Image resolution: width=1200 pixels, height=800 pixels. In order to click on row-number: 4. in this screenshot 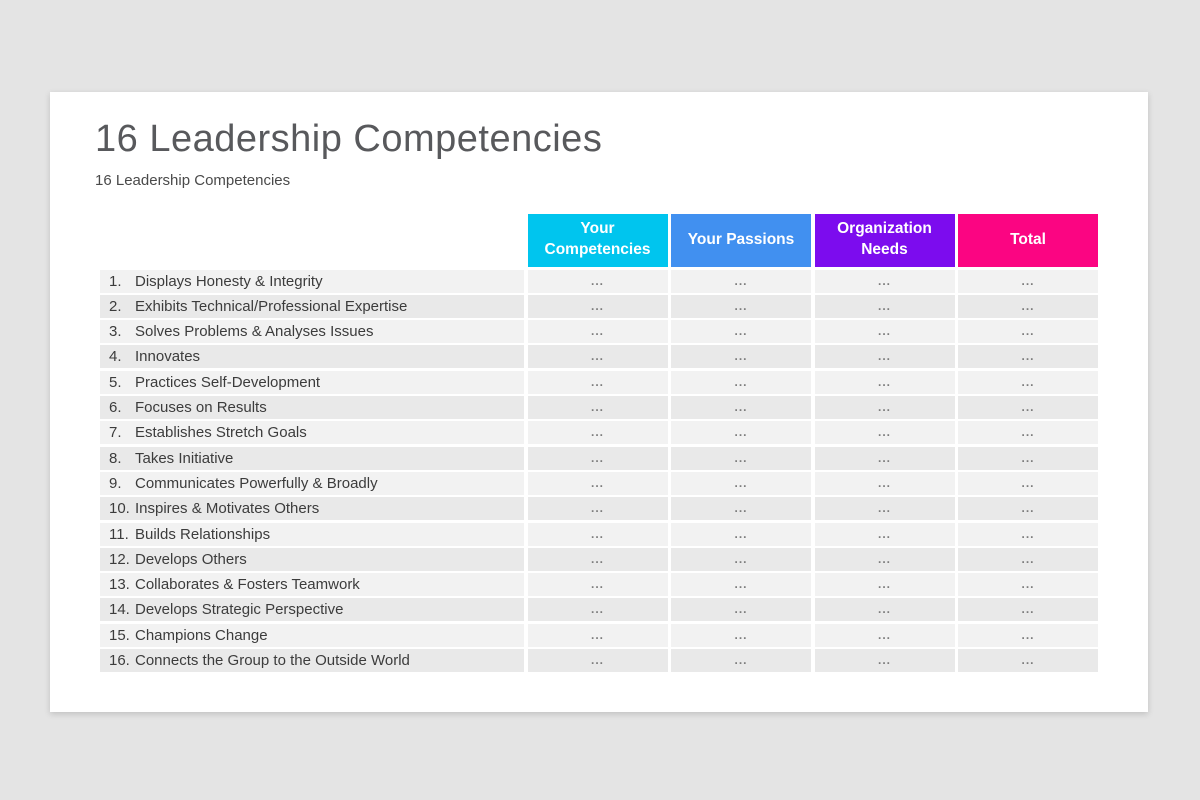, I will do `click(115, 357)`.